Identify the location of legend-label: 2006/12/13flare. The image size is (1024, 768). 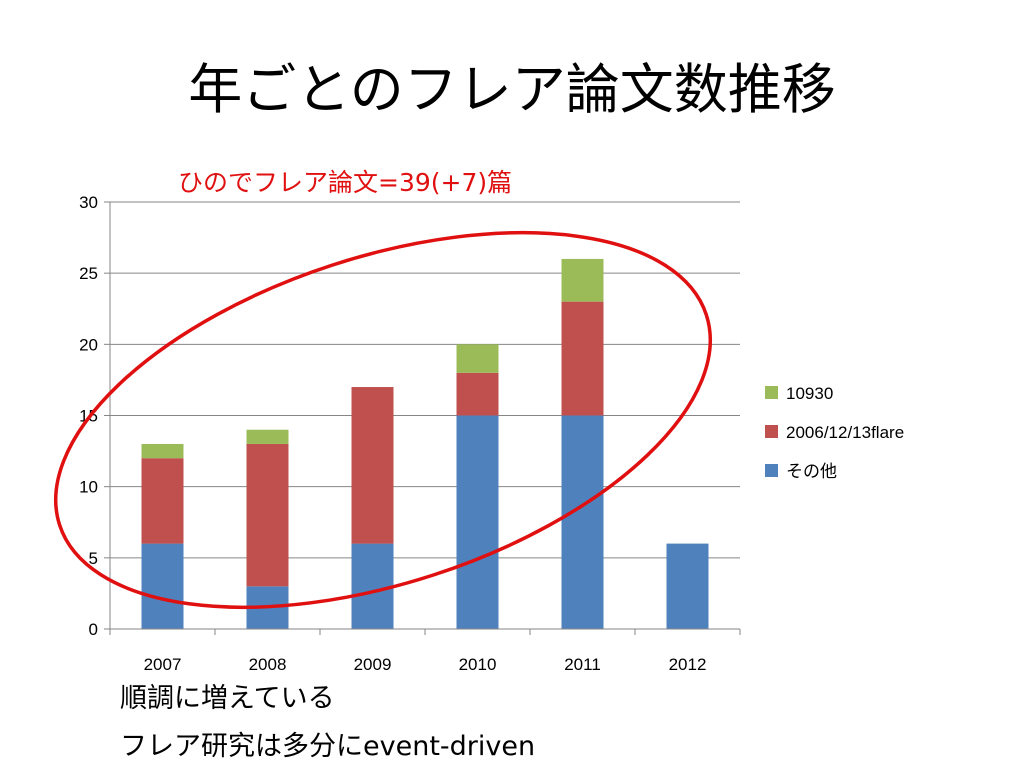
(845, 432).